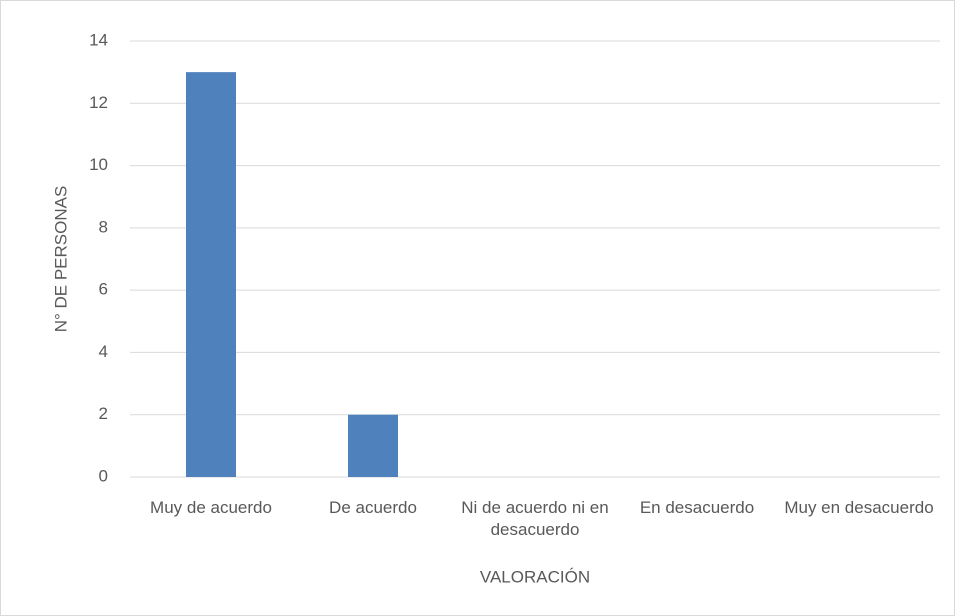  What do you see at coordinates (535, 518) in the screenshot?
I see `x-tick-label: Ni de acuerdo ni en desacuerdo` at bounding box center [535, 518].